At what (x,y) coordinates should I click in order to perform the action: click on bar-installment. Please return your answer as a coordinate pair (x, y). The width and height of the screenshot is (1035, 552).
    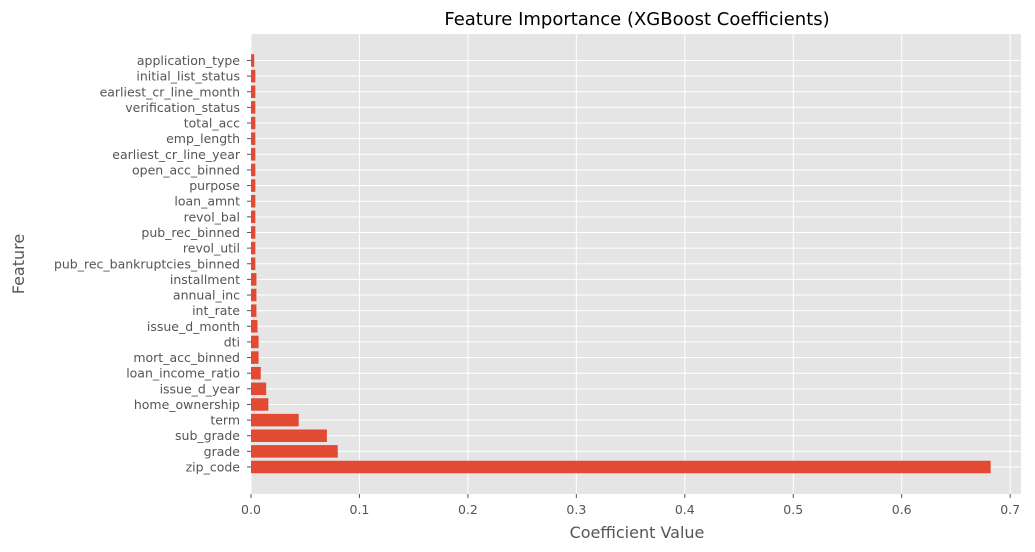
    Looking at the image, I should click on (254, 279).